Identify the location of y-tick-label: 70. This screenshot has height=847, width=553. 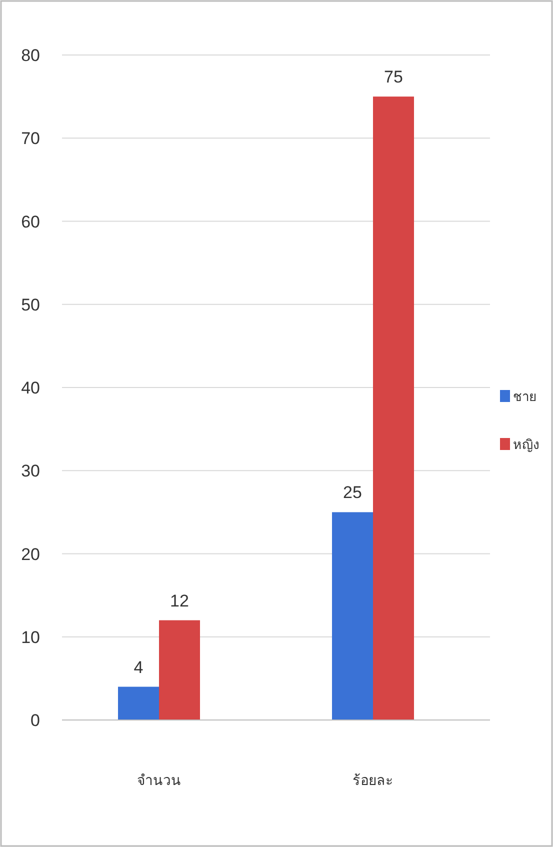
(30, 138).